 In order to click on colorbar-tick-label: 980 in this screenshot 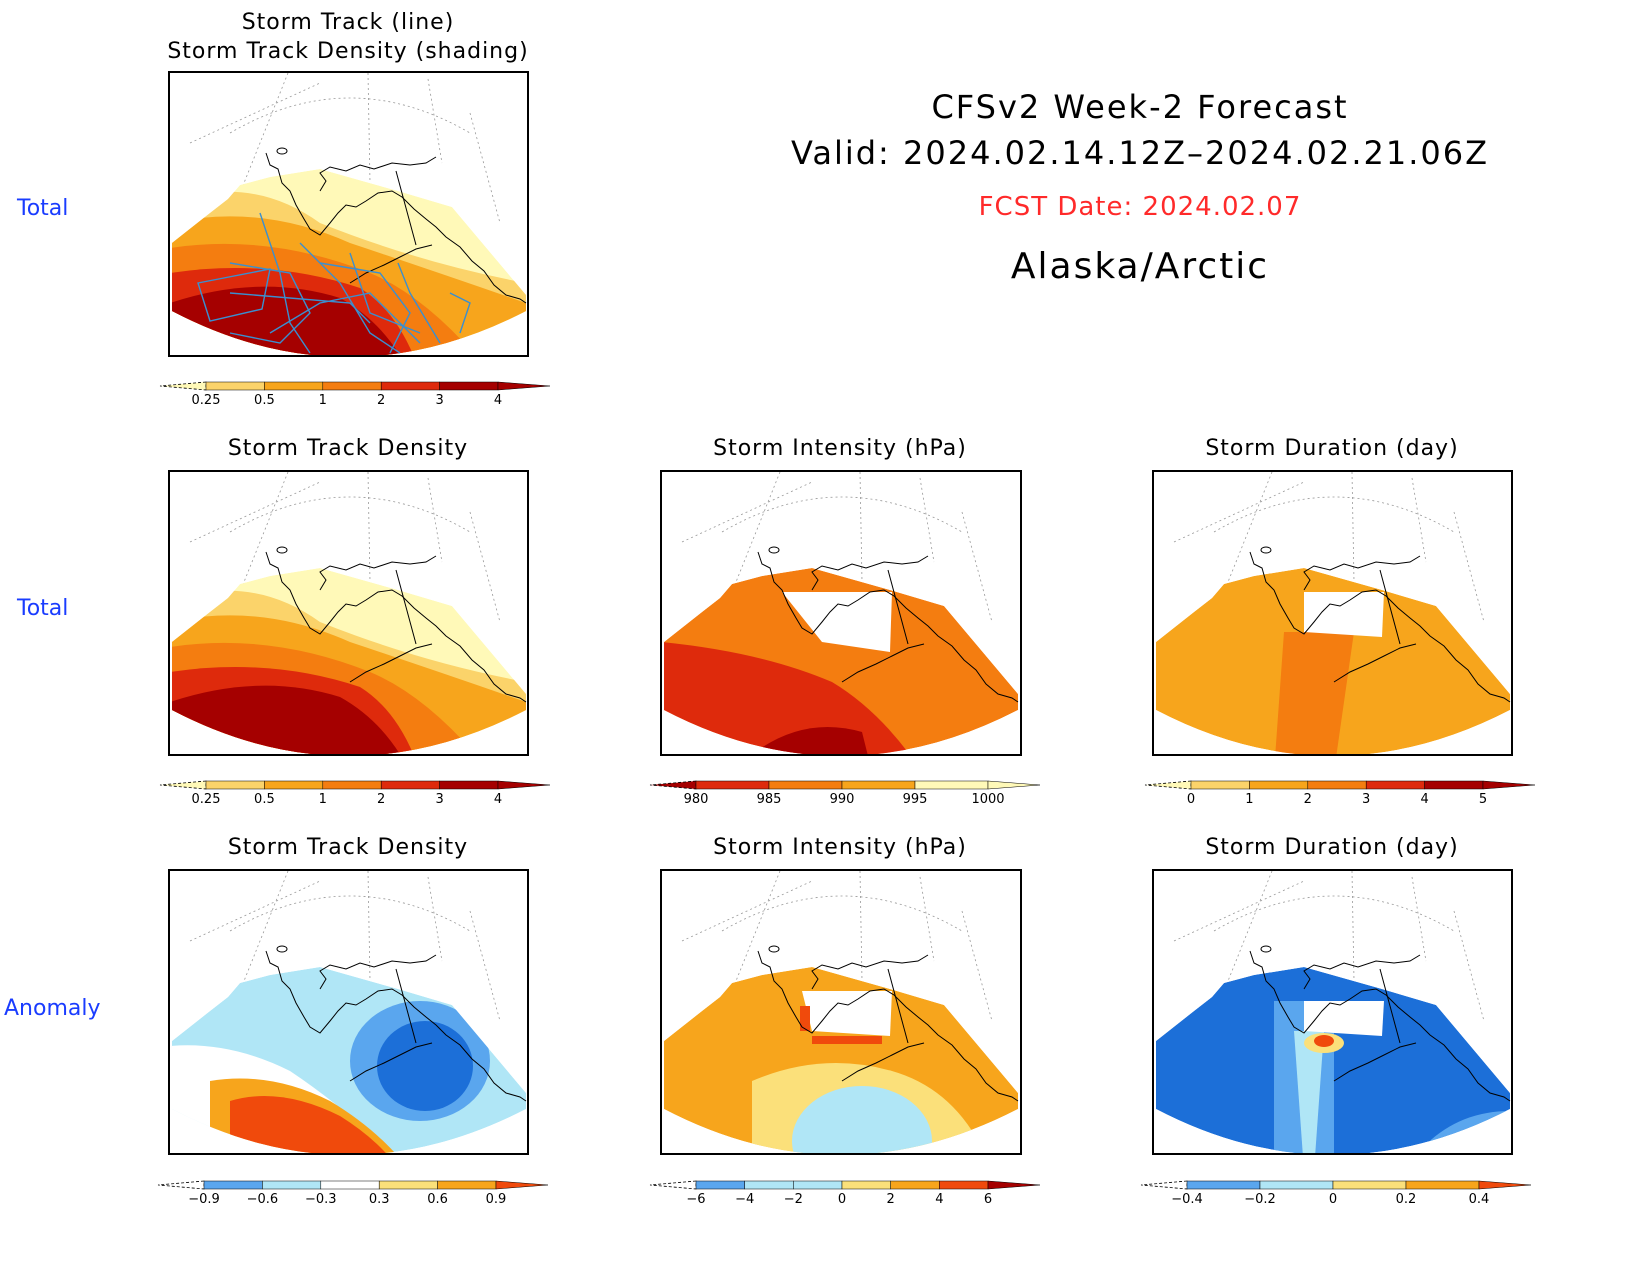, I will do `click(696, 799)`.